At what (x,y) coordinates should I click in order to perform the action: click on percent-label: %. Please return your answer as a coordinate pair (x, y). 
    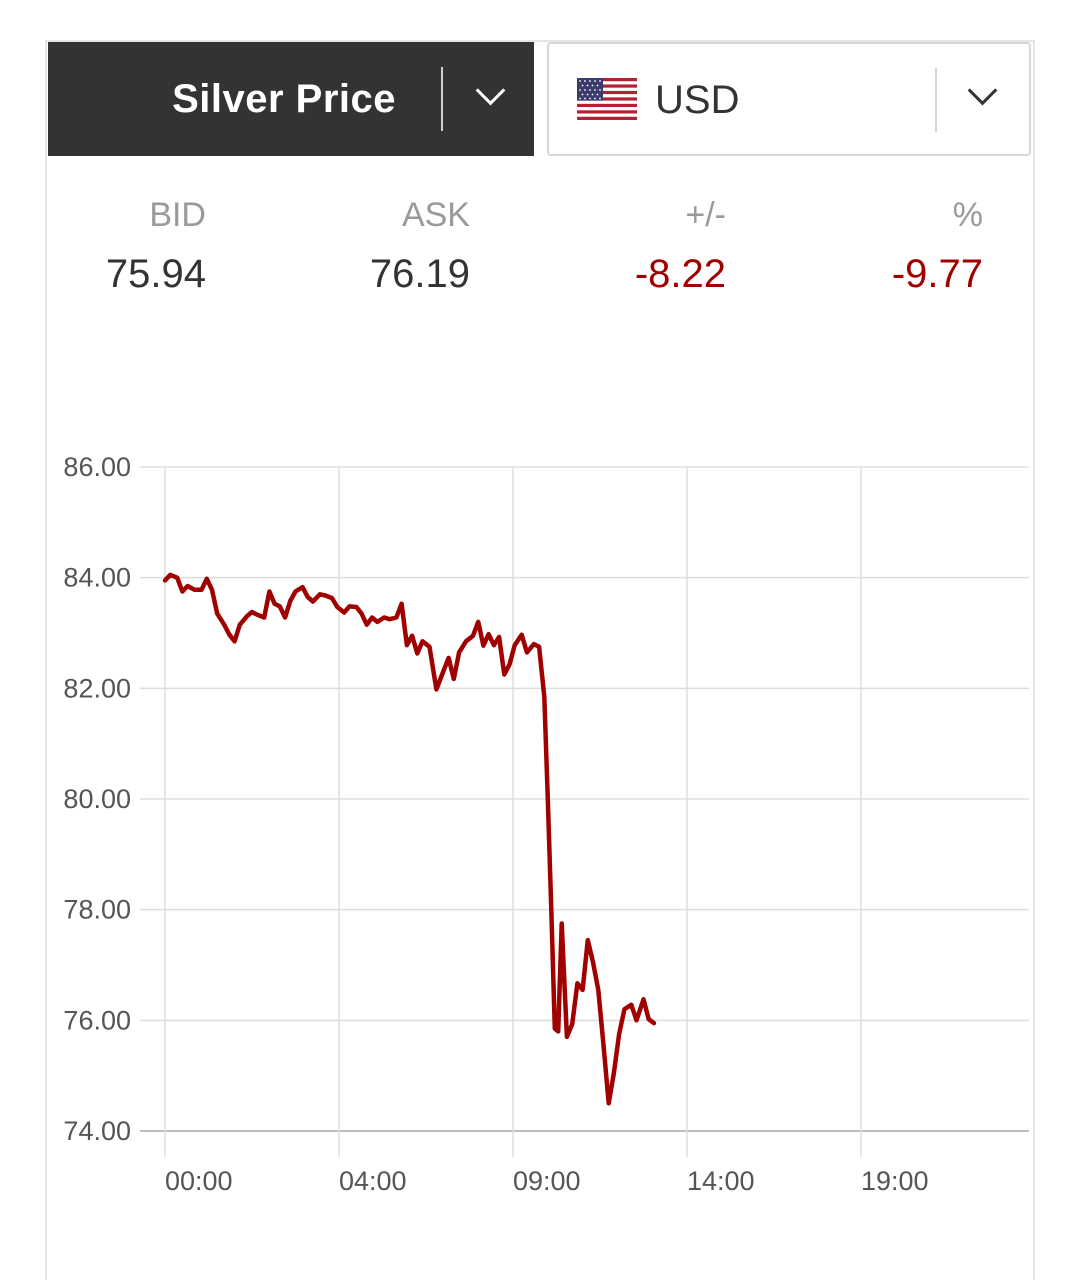
    Looking at the image, I should click on (967, 215).